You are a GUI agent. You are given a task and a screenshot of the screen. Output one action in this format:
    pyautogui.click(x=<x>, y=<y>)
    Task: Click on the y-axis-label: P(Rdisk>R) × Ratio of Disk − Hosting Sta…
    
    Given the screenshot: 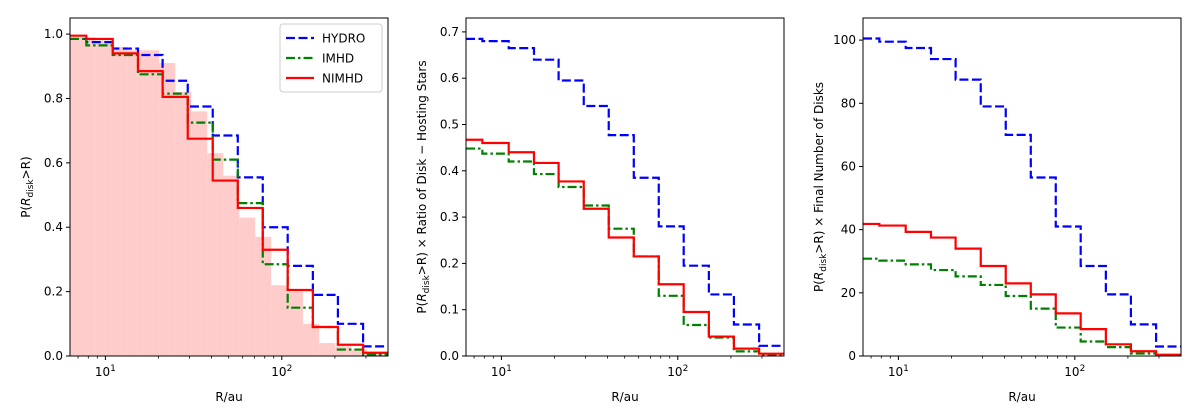 What is the action you would take?
    pyautogui.click(x=423, y=186)
    